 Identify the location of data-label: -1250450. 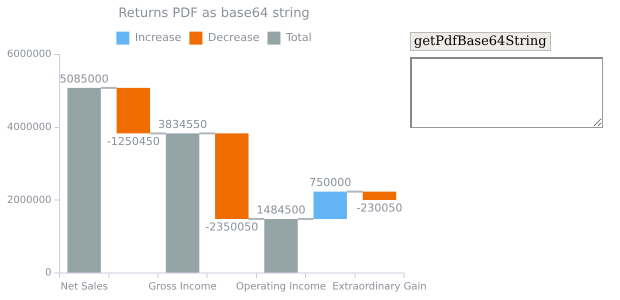
(133, 141).